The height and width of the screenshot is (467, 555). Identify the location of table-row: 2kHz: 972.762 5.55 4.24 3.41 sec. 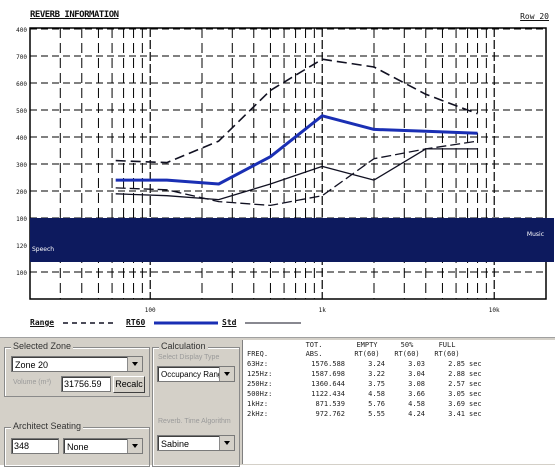
(372, 414).